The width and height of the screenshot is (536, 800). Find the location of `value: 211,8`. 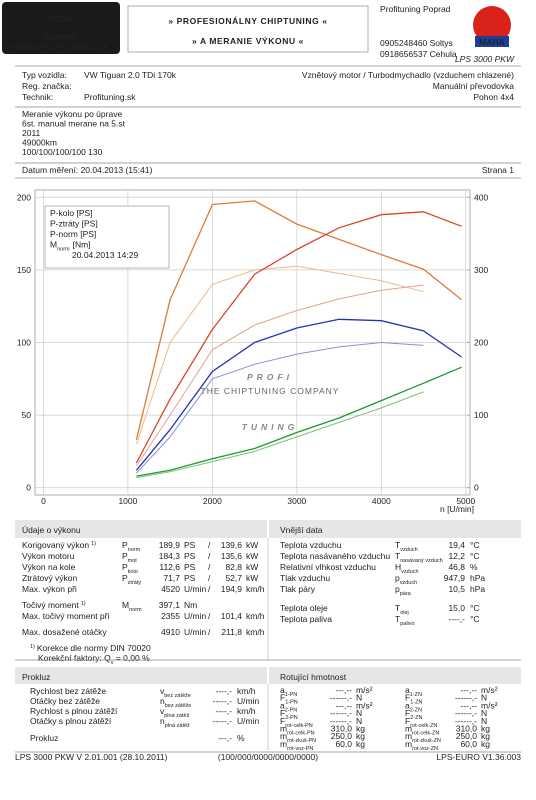

value: 211,8 is located at coordinates (231, 632).